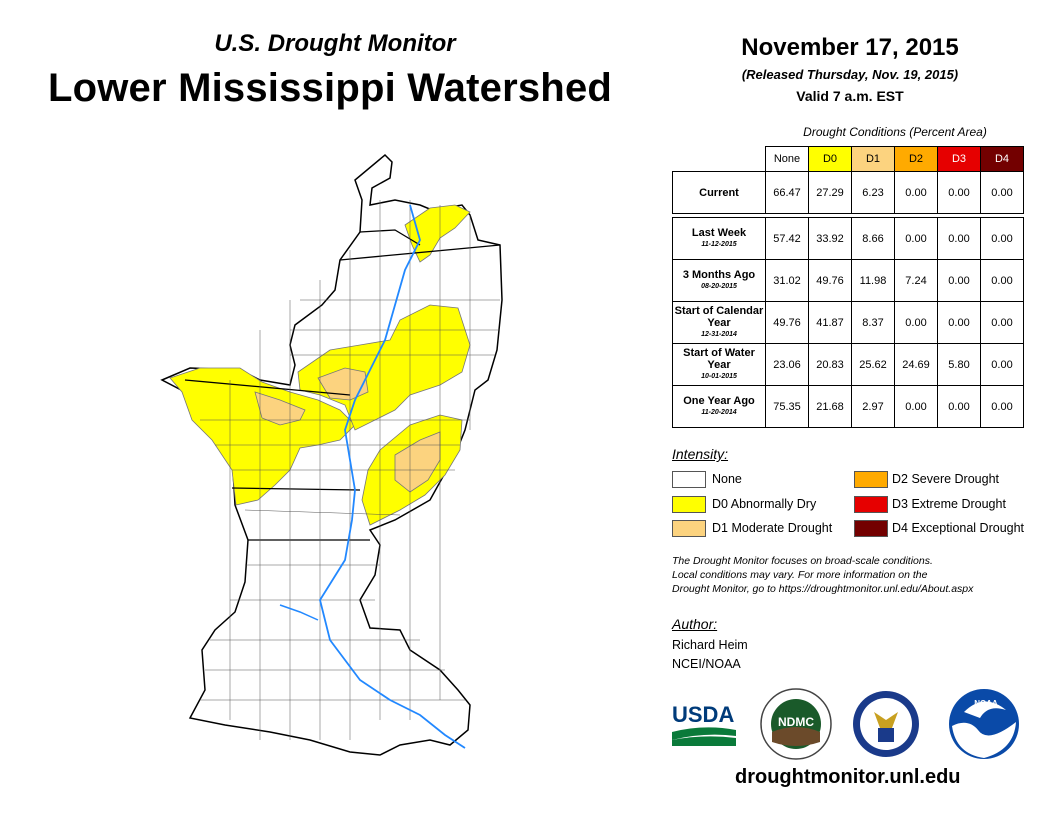 This screenshot has width=1056, height=816. Describe the element at coordinates (787, 159) in the screenshot. I see `column-header-none: None` at that location.